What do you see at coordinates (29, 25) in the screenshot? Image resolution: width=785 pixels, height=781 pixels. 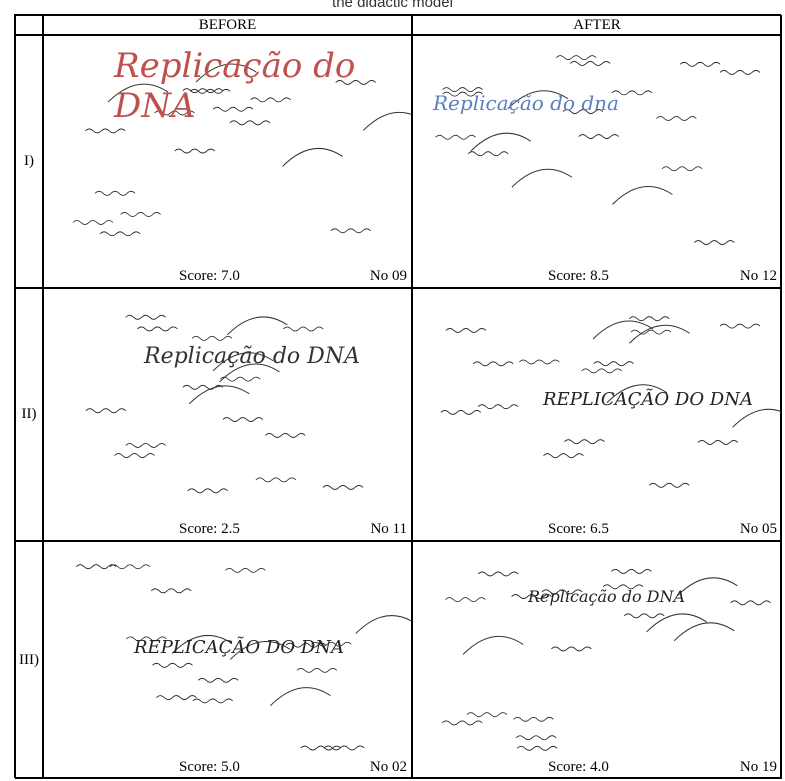 I see `corner-cell` at bounding box center [29, 25].